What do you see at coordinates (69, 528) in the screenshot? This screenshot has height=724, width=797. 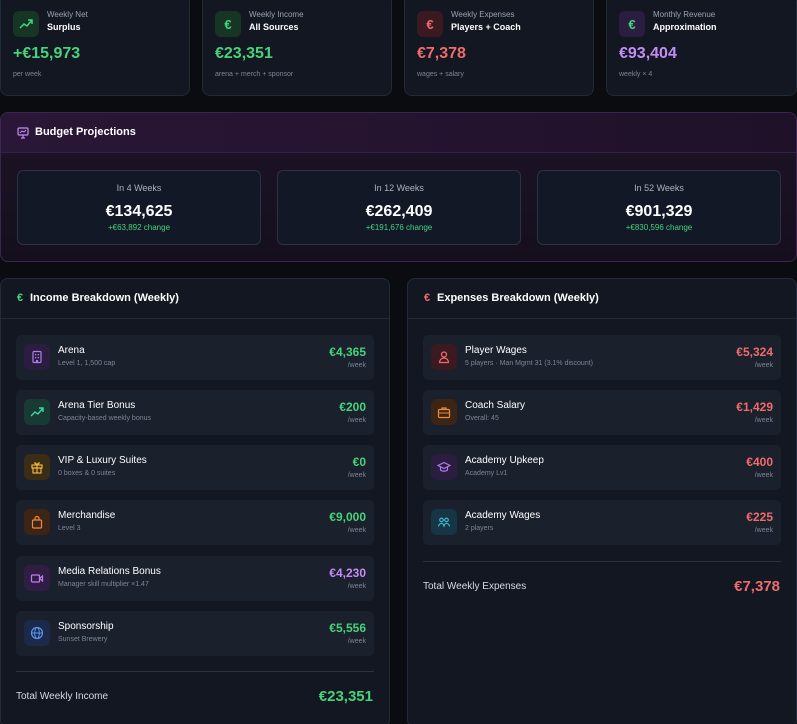 I see `item-desc: Level 3` at bounding box center [69, 528].